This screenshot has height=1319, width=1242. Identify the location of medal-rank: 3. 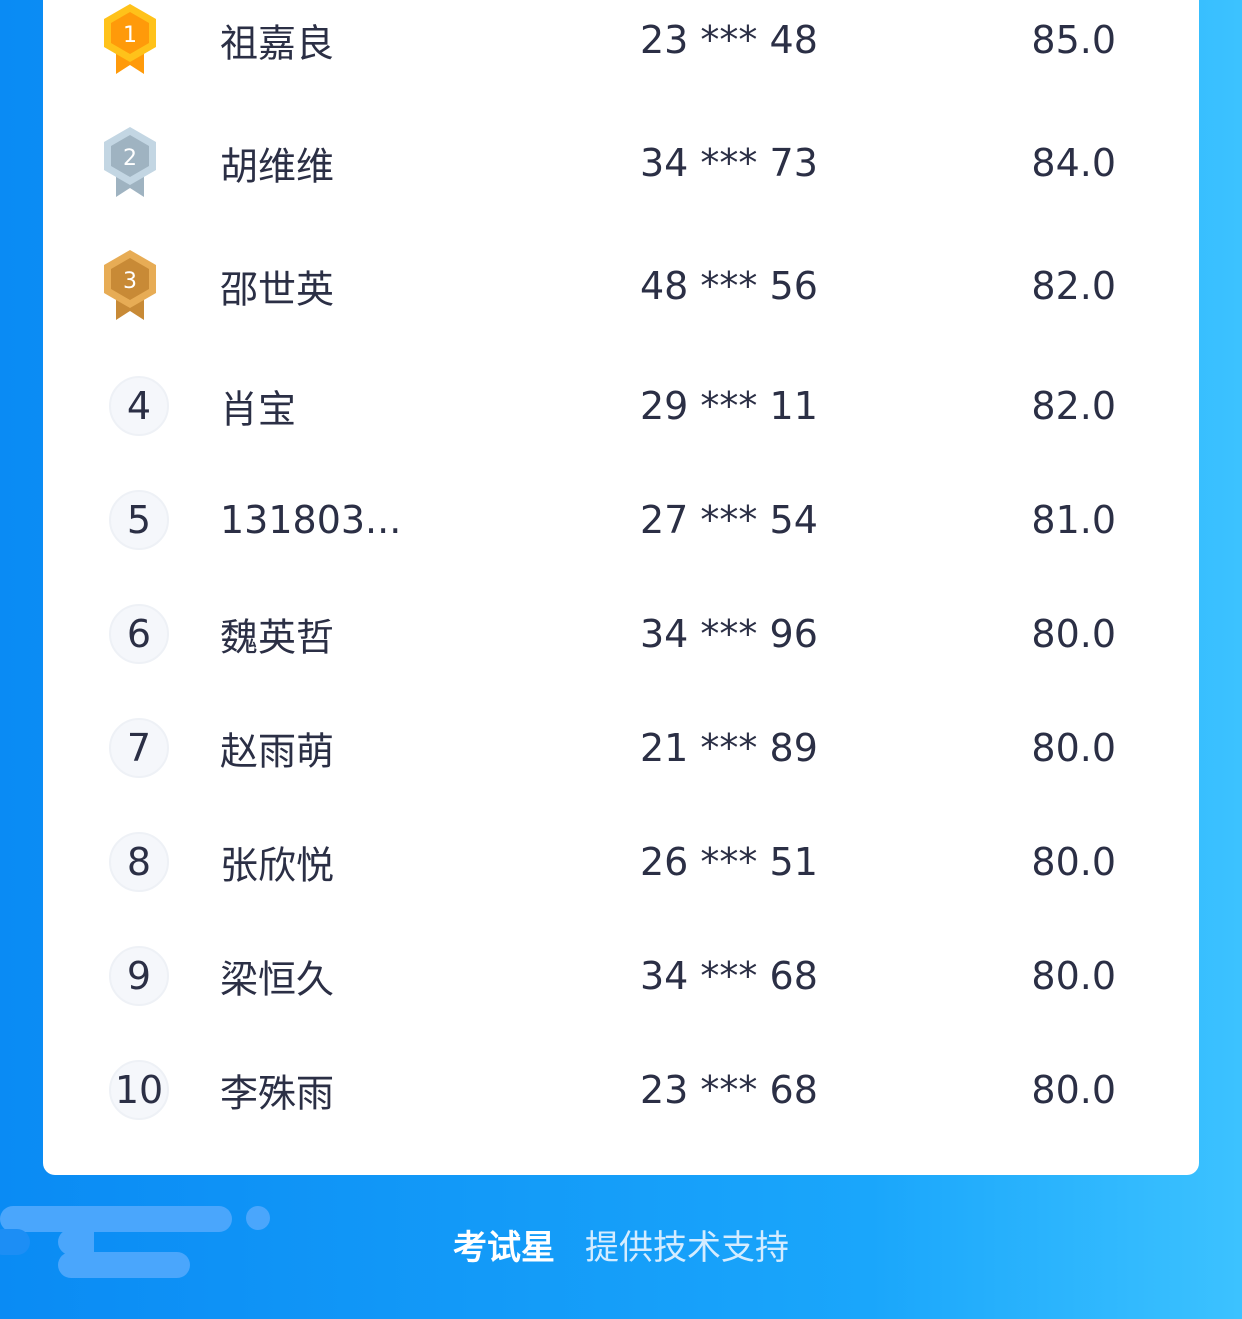
(130, 281).